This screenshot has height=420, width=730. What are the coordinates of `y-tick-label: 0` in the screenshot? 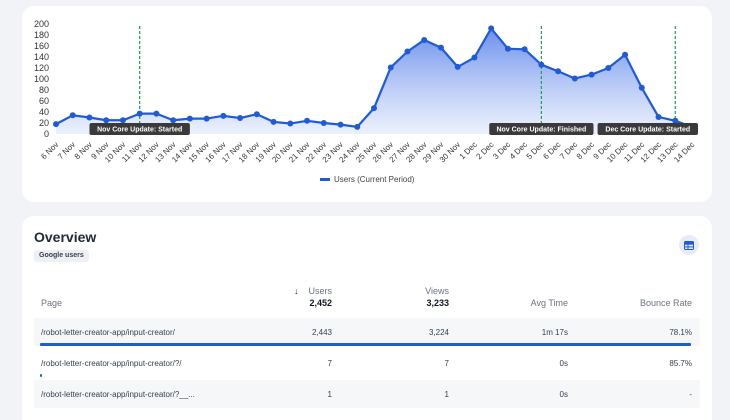 It's located at (46, 134).